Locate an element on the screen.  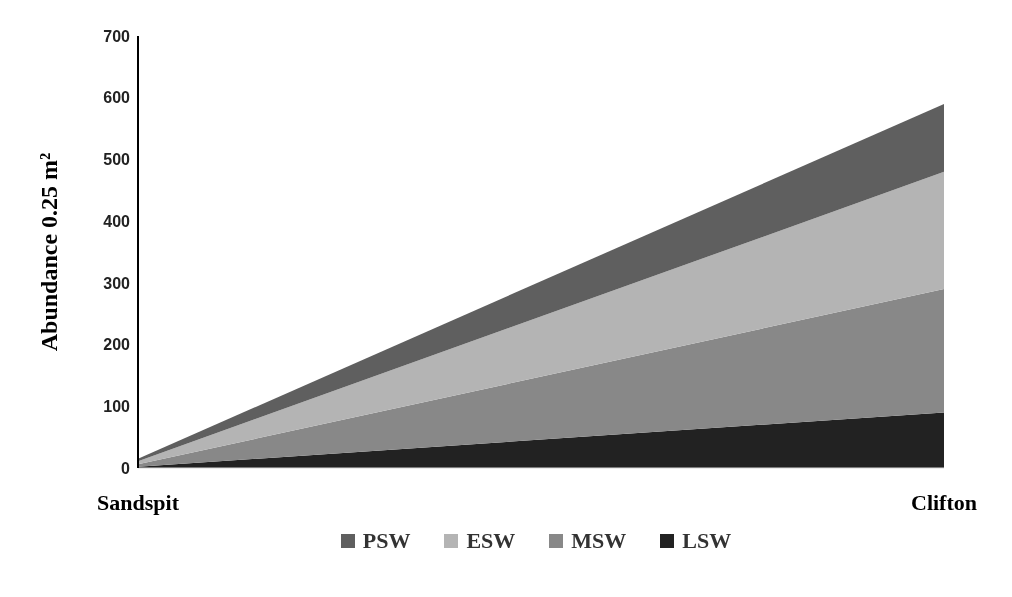
y-tick-label: 700 is located at coordinates (117, 36).